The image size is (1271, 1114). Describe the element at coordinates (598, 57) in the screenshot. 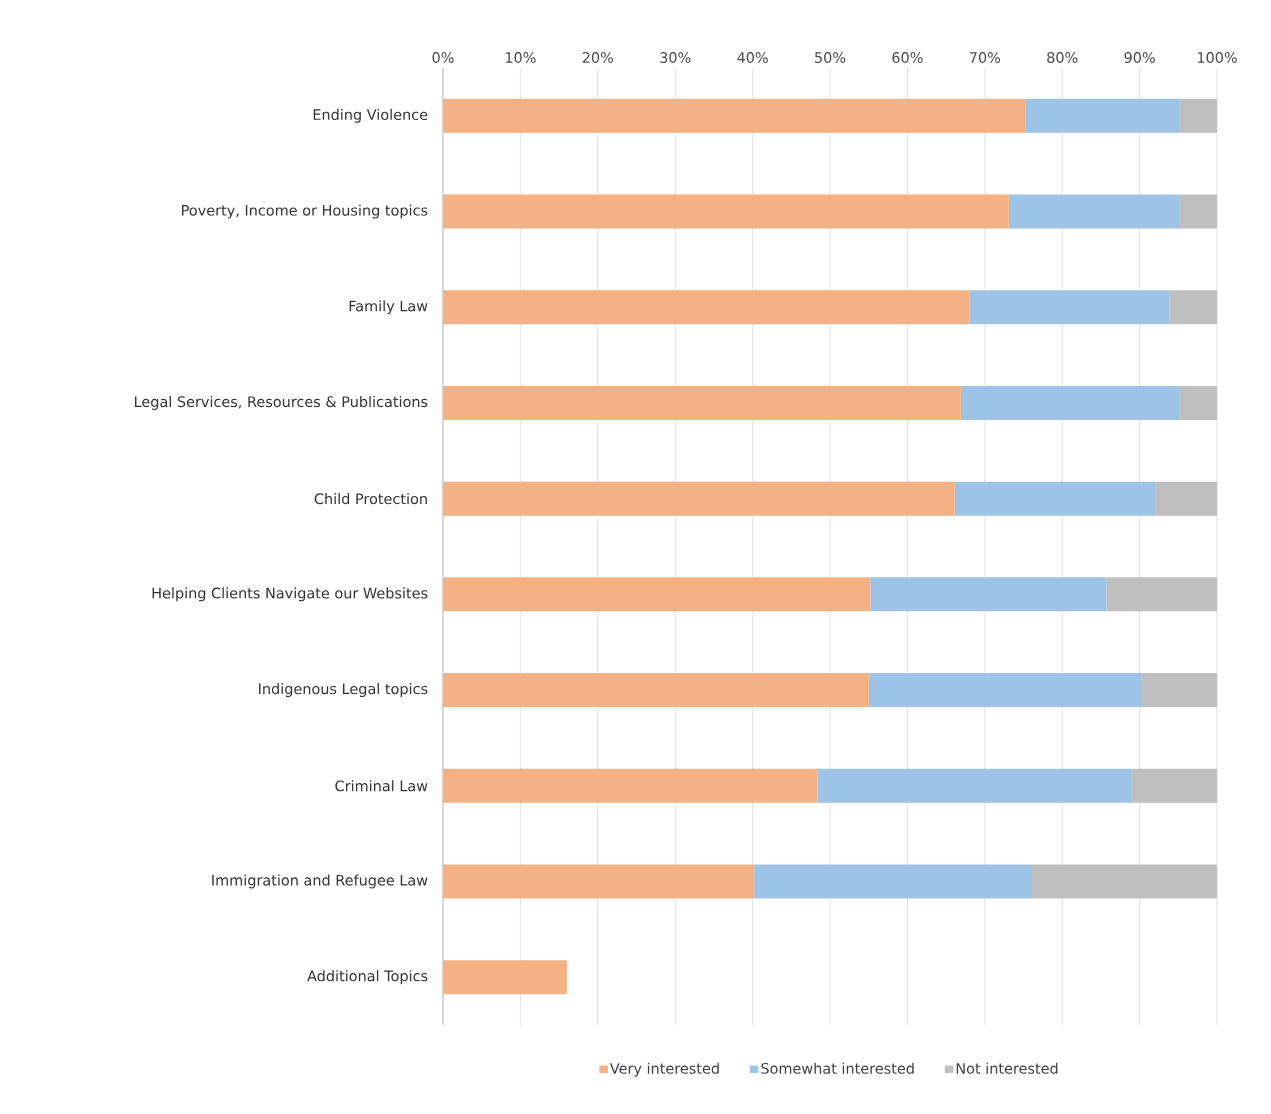

I see `x-tick-label: 20%` at that location.